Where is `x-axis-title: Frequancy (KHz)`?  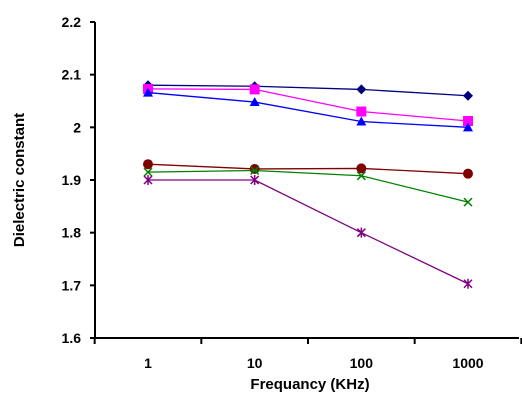 x-axis-title: Frequancy (KHz) is located at coordinates (309, 384).